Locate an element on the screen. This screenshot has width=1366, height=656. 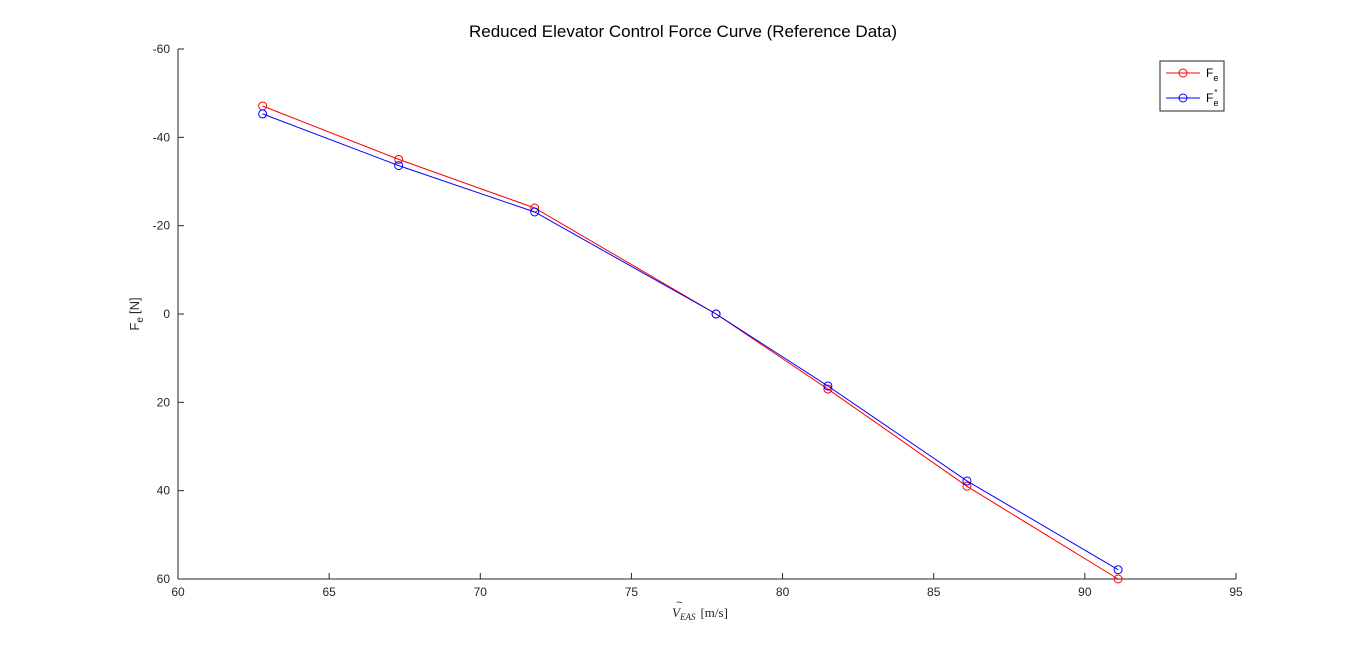
legend-label-sup: * is located at coordinates (1215, 92).